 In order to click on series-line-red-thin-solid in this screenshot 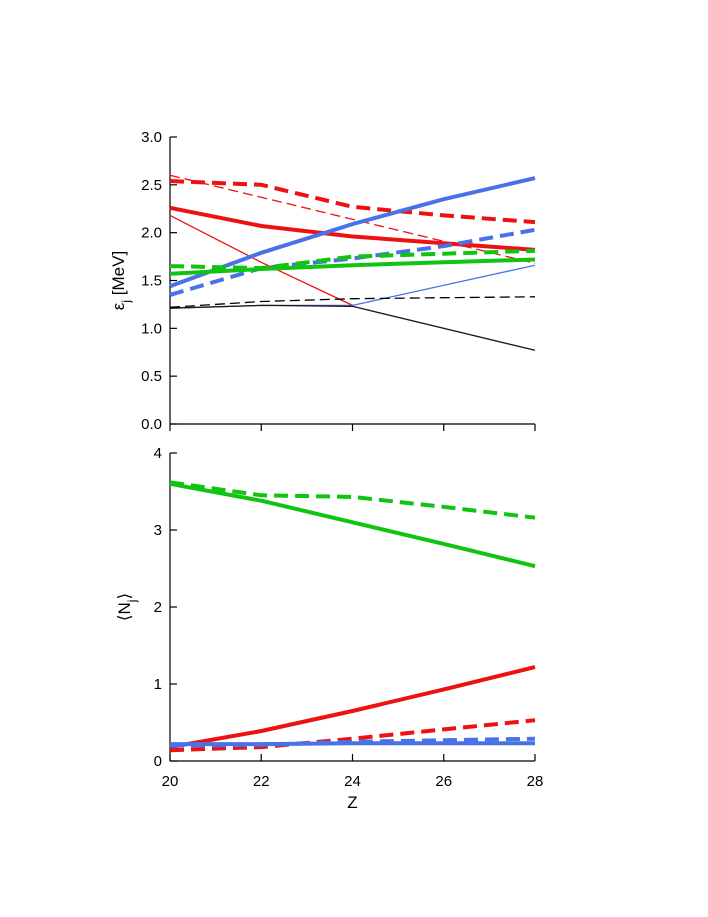, I will do `click(261, 260)`.